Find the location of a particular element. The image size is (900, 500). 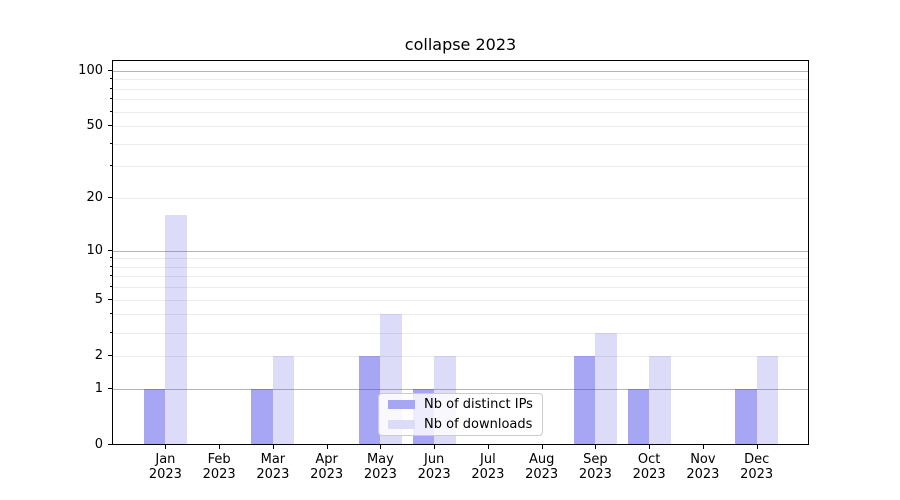

bar-distinct_ips-jan is located at coordinates (154, 416).